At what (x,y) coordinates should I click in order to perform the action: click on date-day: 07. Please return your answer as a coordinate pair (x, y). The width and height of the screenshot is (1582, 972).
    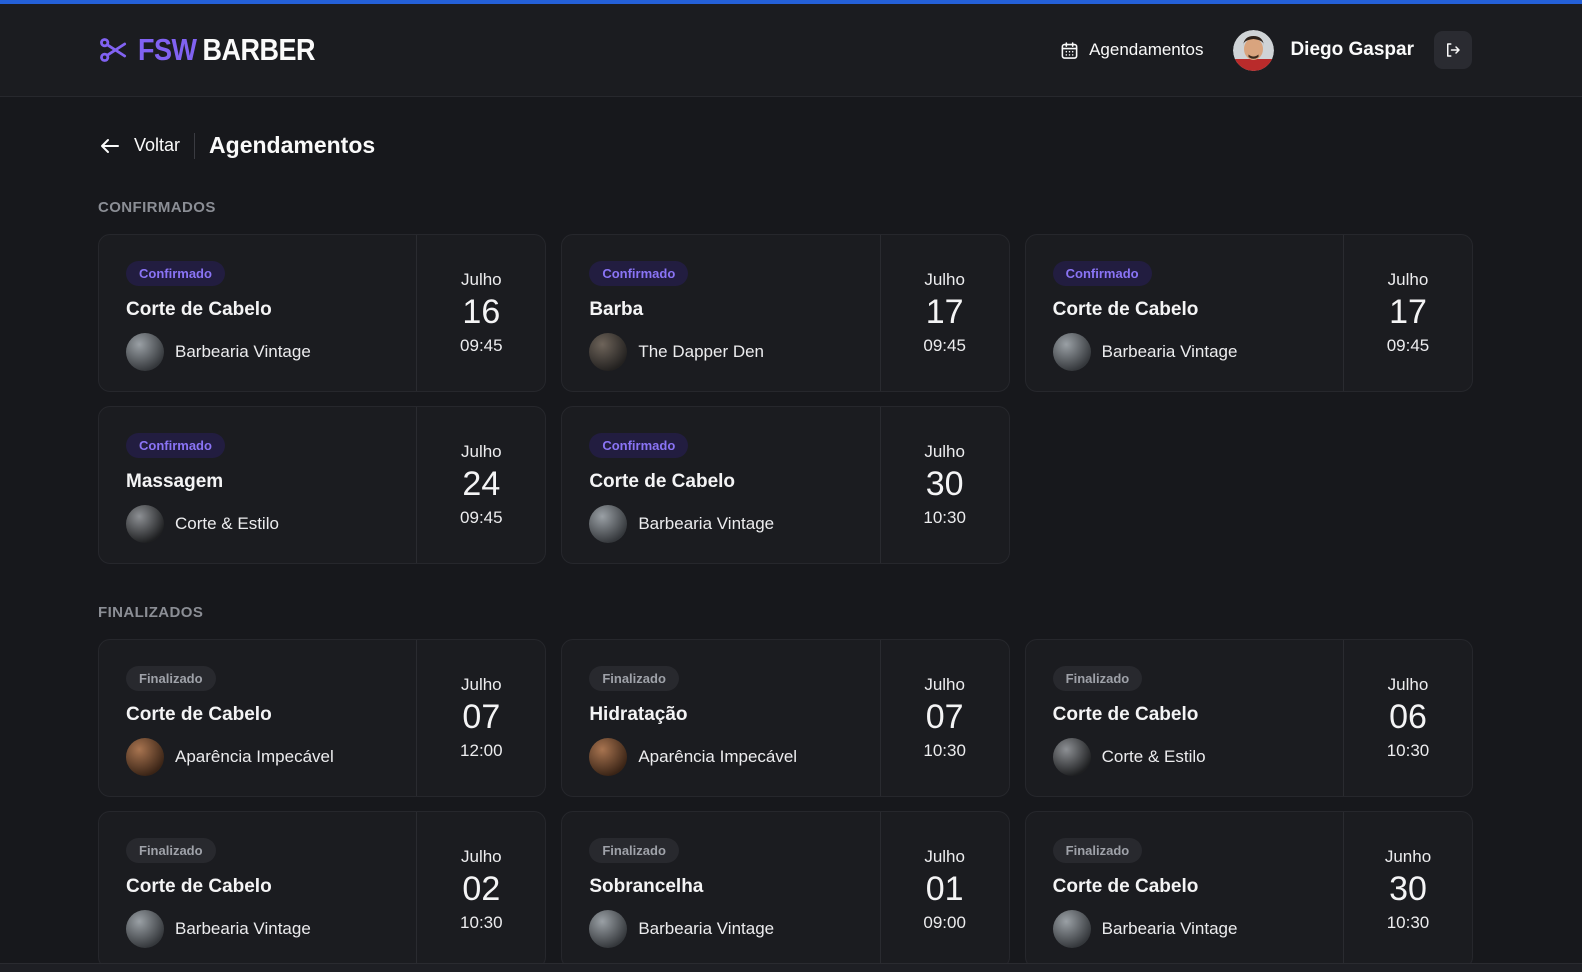
    Looking at the image, I should click on (944, 717).